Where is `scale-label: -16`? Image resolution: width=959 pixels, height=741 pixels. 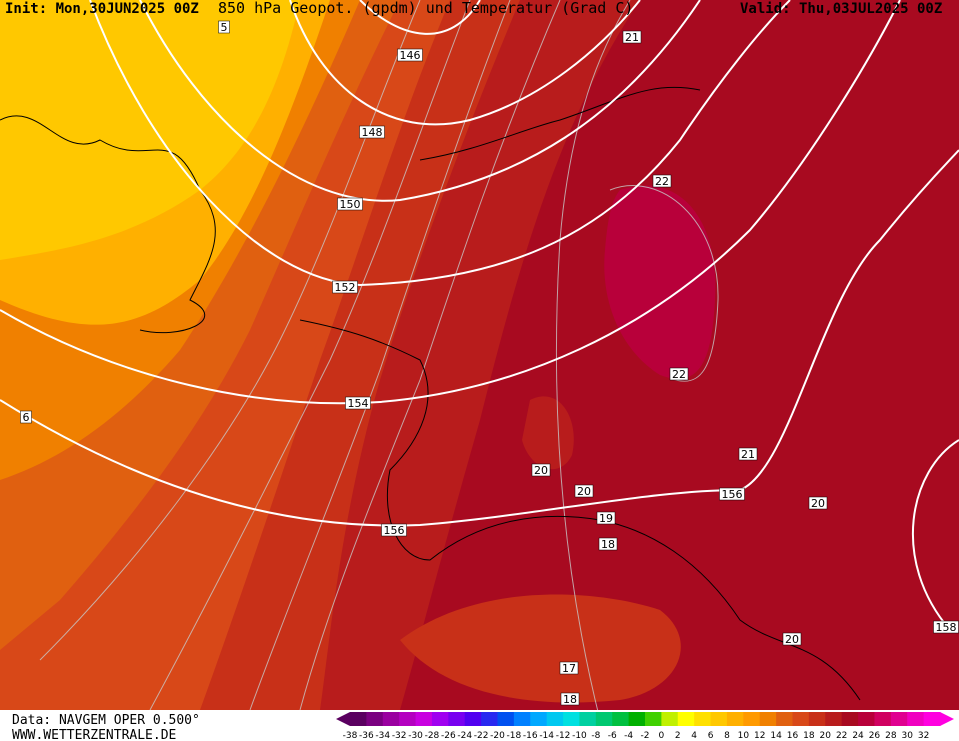
scale-label: -16 is located at coordinates (530, 736).